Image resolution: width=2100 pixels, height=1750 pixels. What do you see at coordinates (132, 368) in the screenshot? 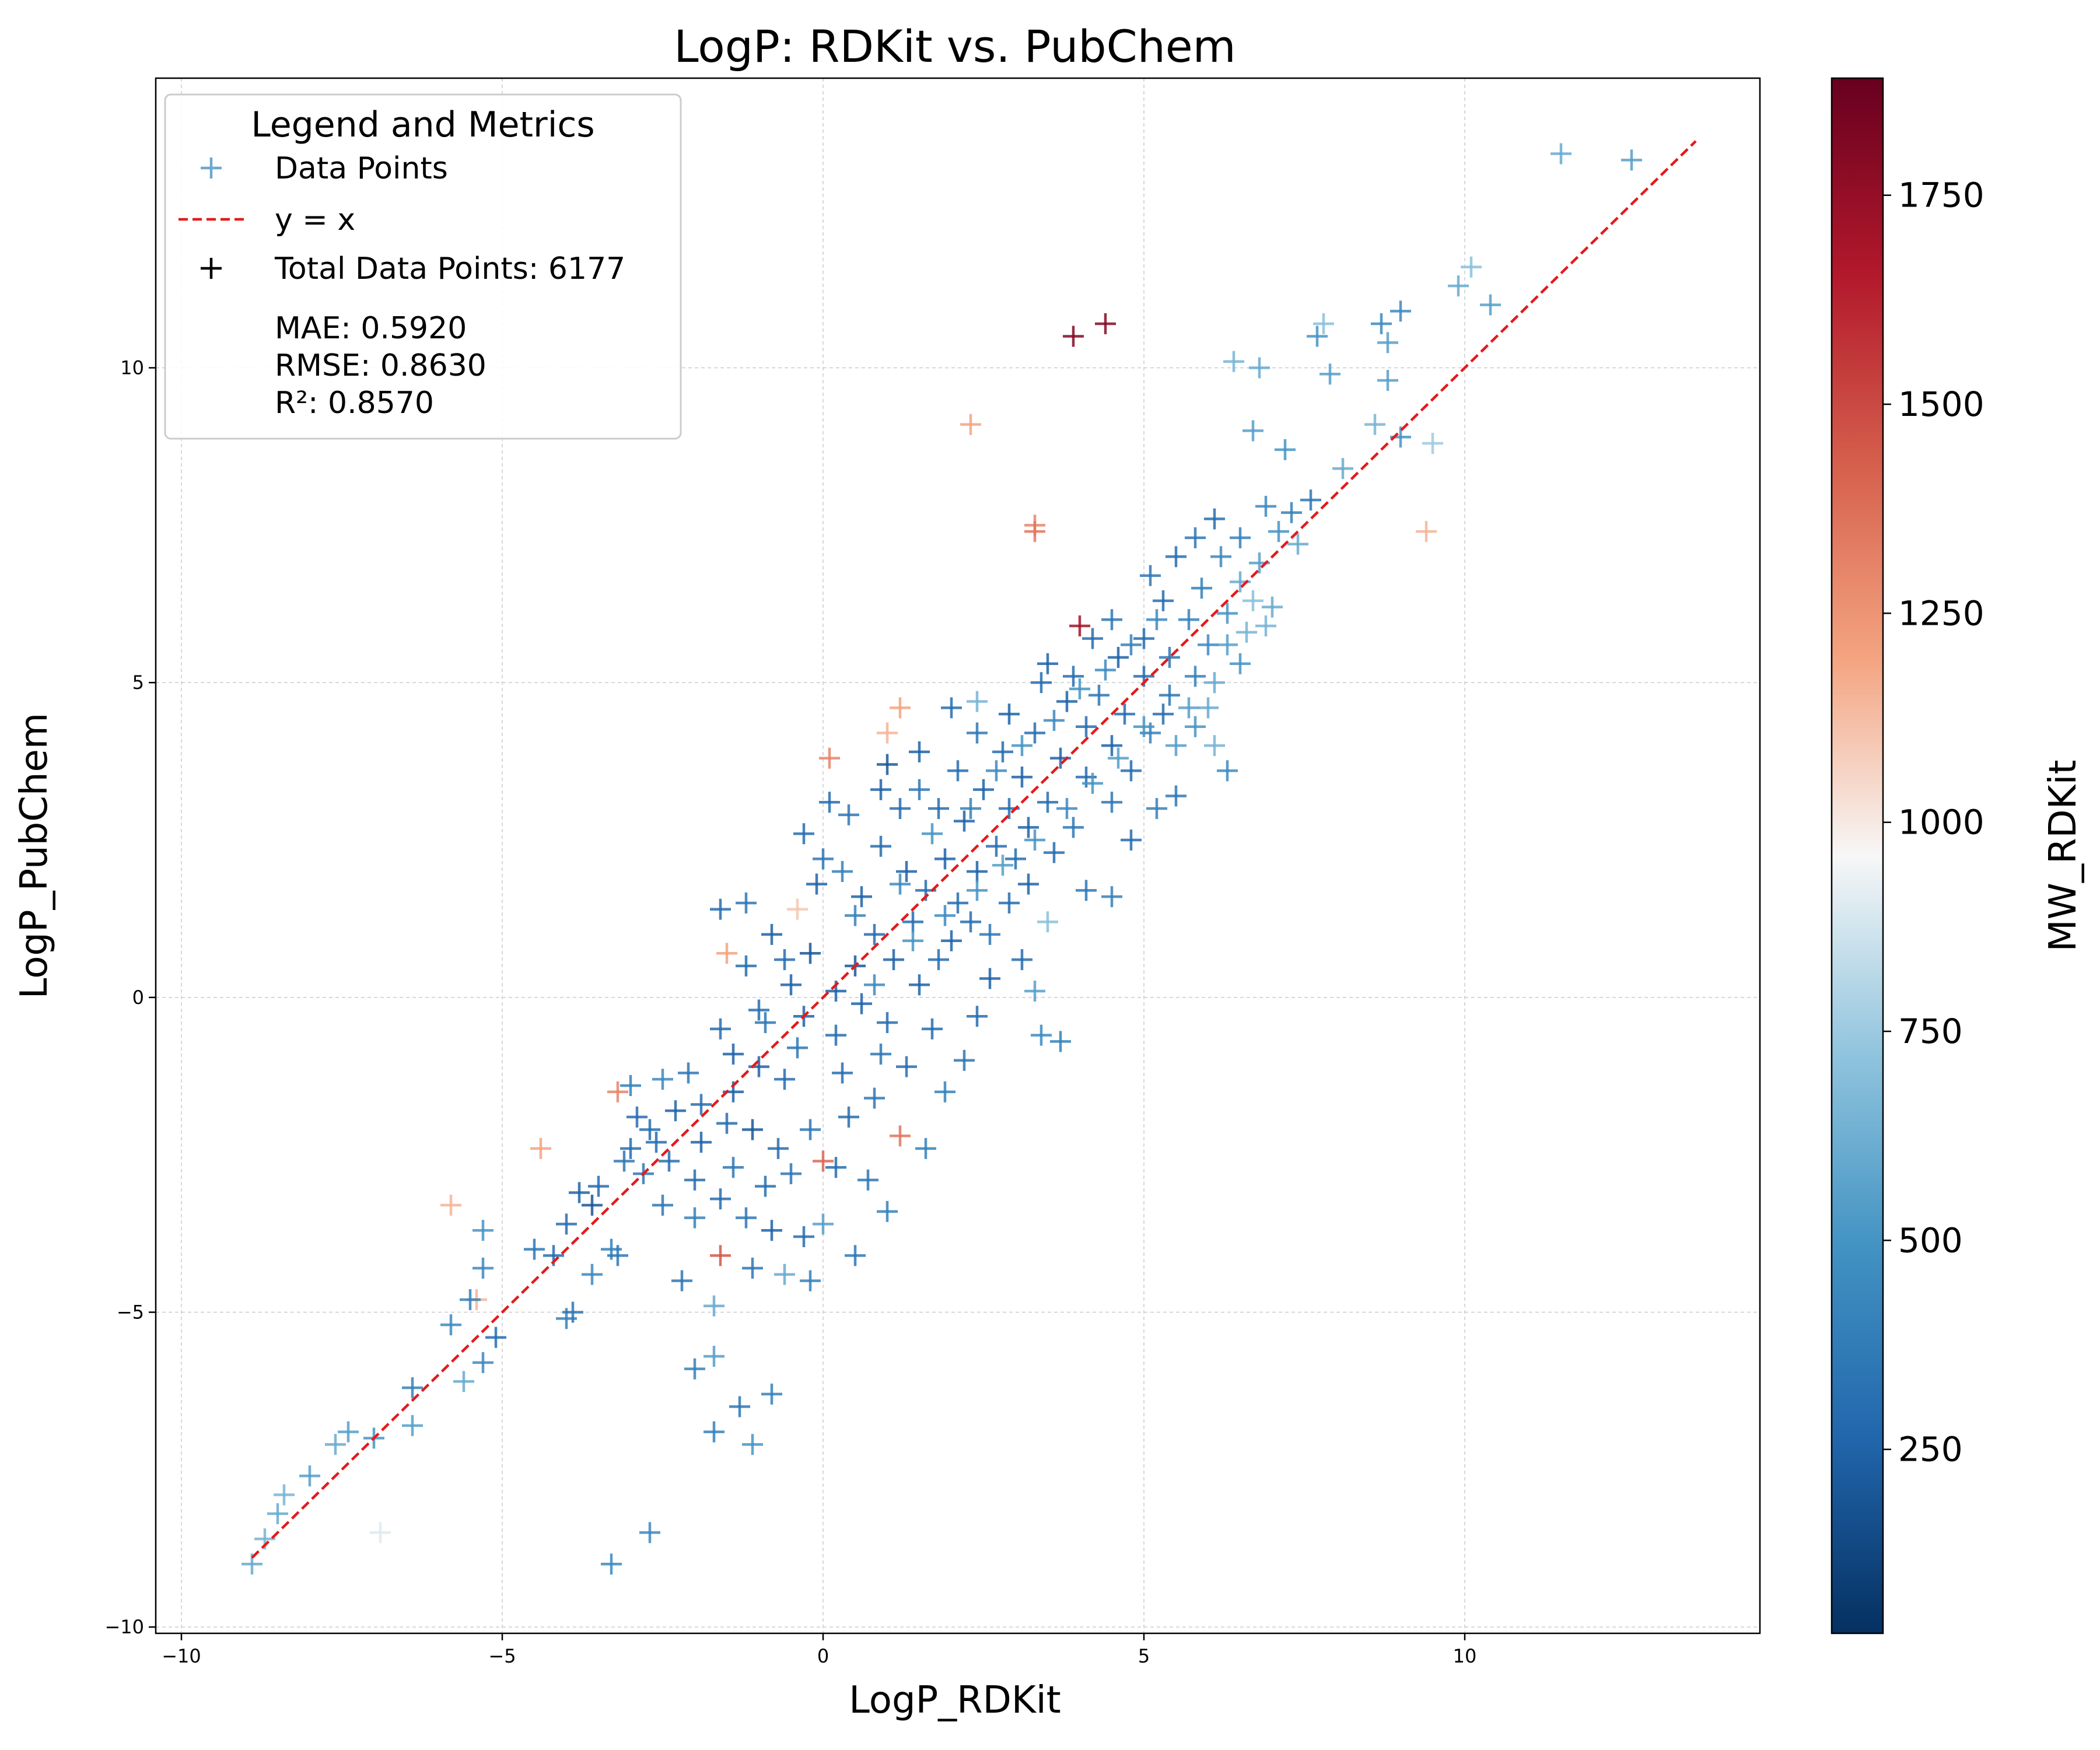
I see `y-tick-label: 10` at bounding box center [132, 368].